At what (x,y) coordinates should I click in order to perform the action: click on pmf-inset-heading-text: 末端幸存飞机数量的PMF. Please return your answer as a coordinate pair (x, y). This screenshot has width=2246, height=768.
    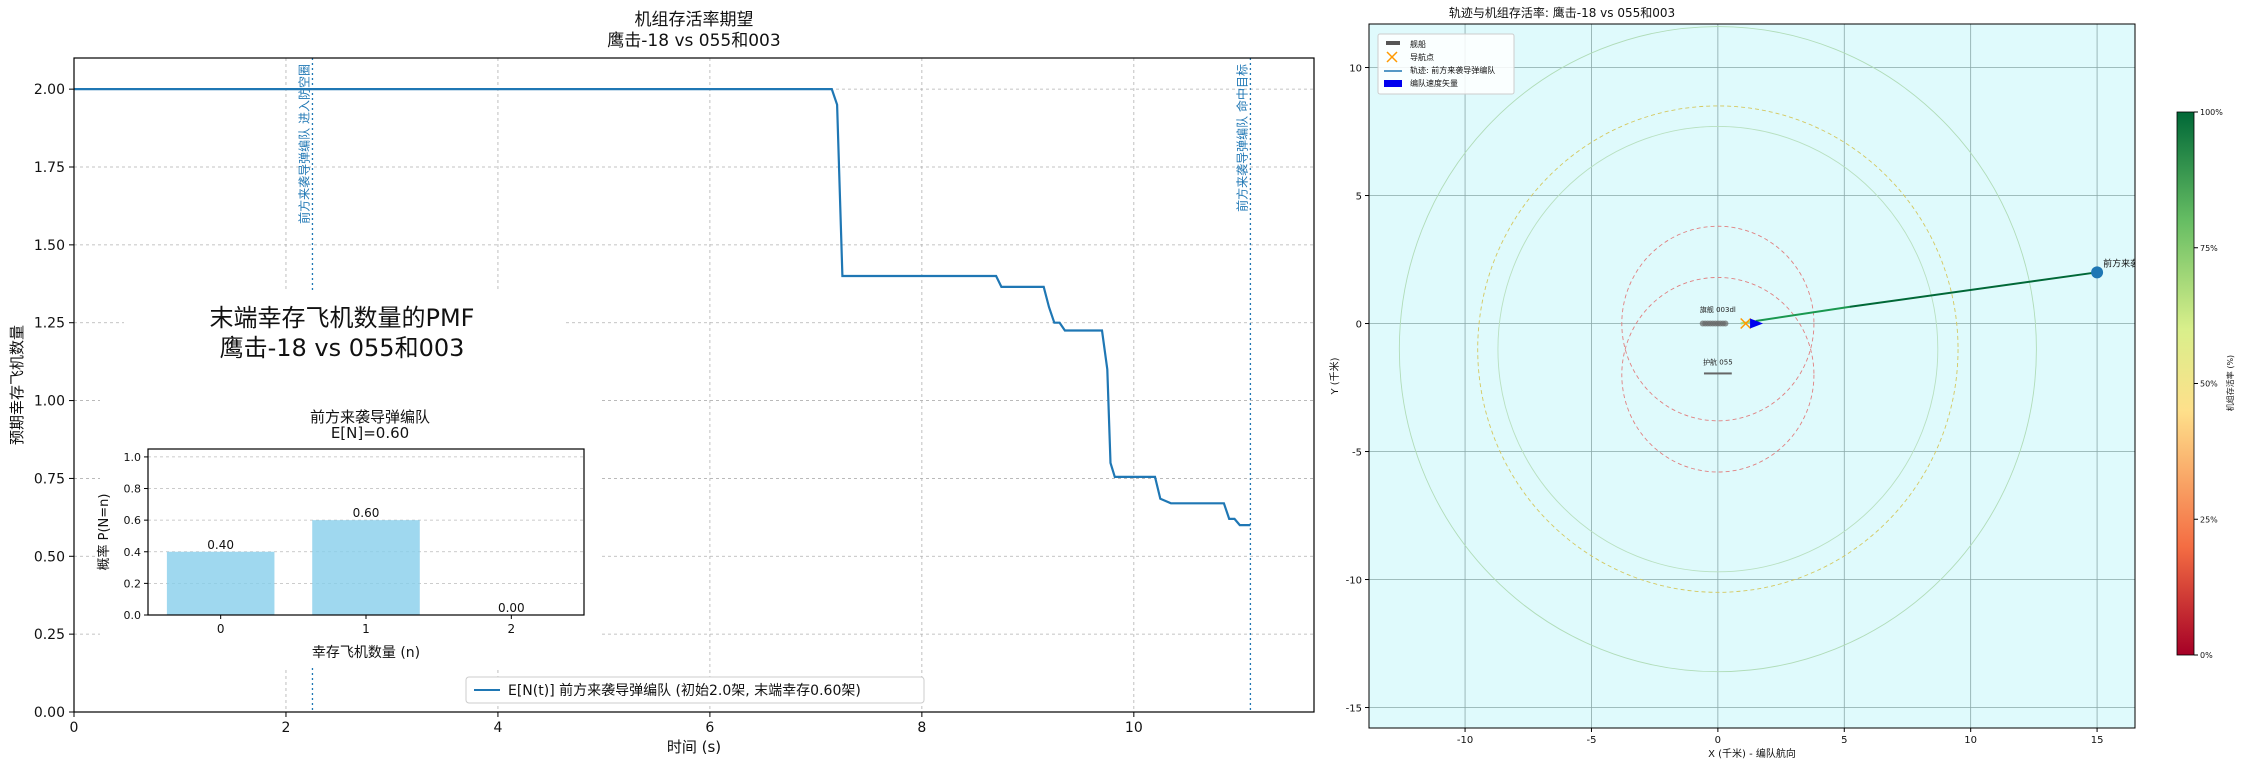
    Looking at the image, I should click on (342, 318).